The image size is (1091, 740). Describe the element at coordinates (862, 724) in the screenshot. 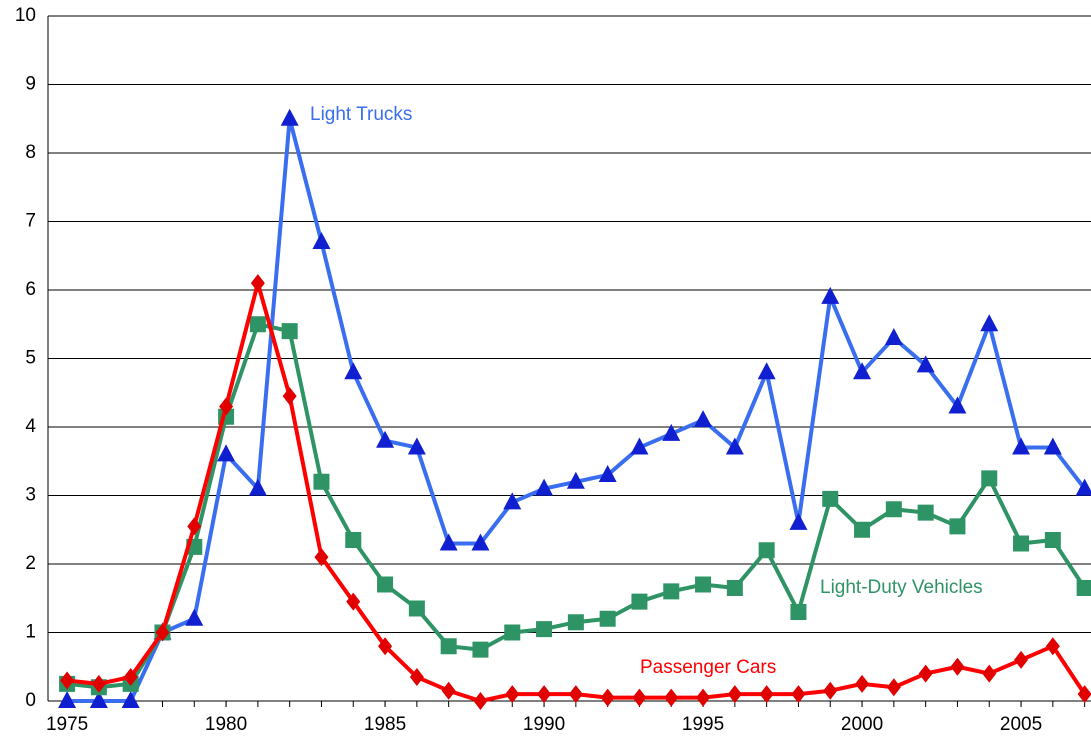

I see `x-tick-label: 2000` at that location.